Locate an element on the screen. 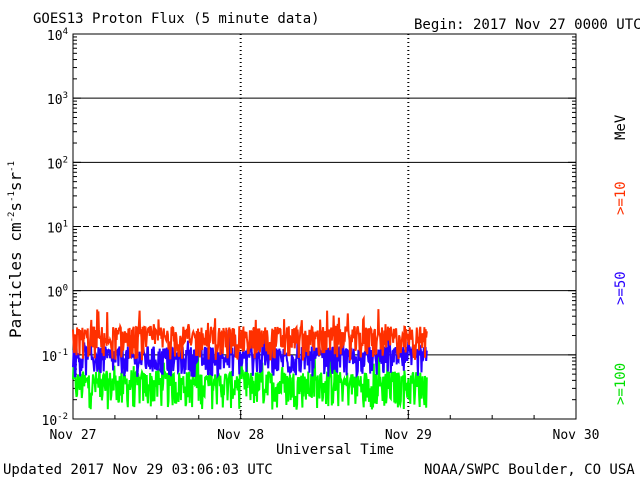 This screenshot has height=480, width=640. svg-text: Particles cm-2s-1sr-1 is located at coordinates (15, 249).